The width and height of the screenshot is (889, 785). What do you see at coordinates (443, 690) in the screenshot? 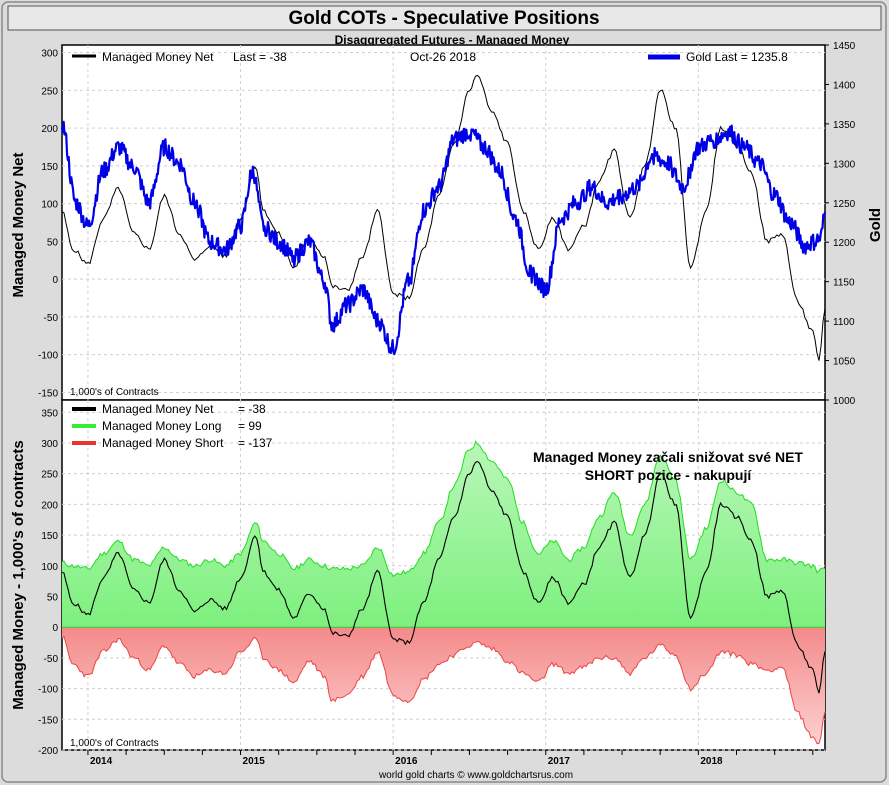
I see `short-line` at bounding box center [443, 690].